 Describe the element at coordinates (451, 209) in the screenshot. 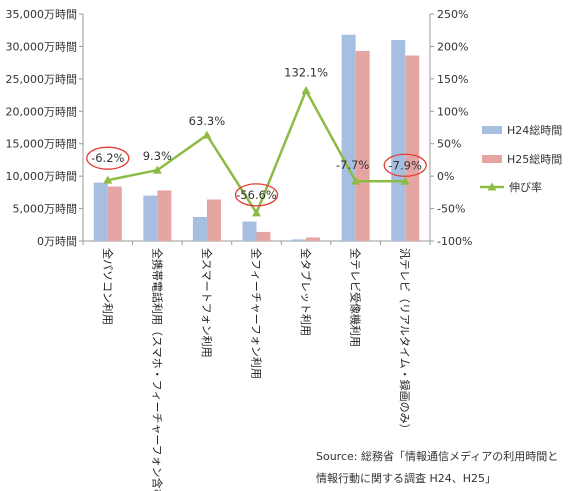

I see `right-tick-label: -50%` at that location.